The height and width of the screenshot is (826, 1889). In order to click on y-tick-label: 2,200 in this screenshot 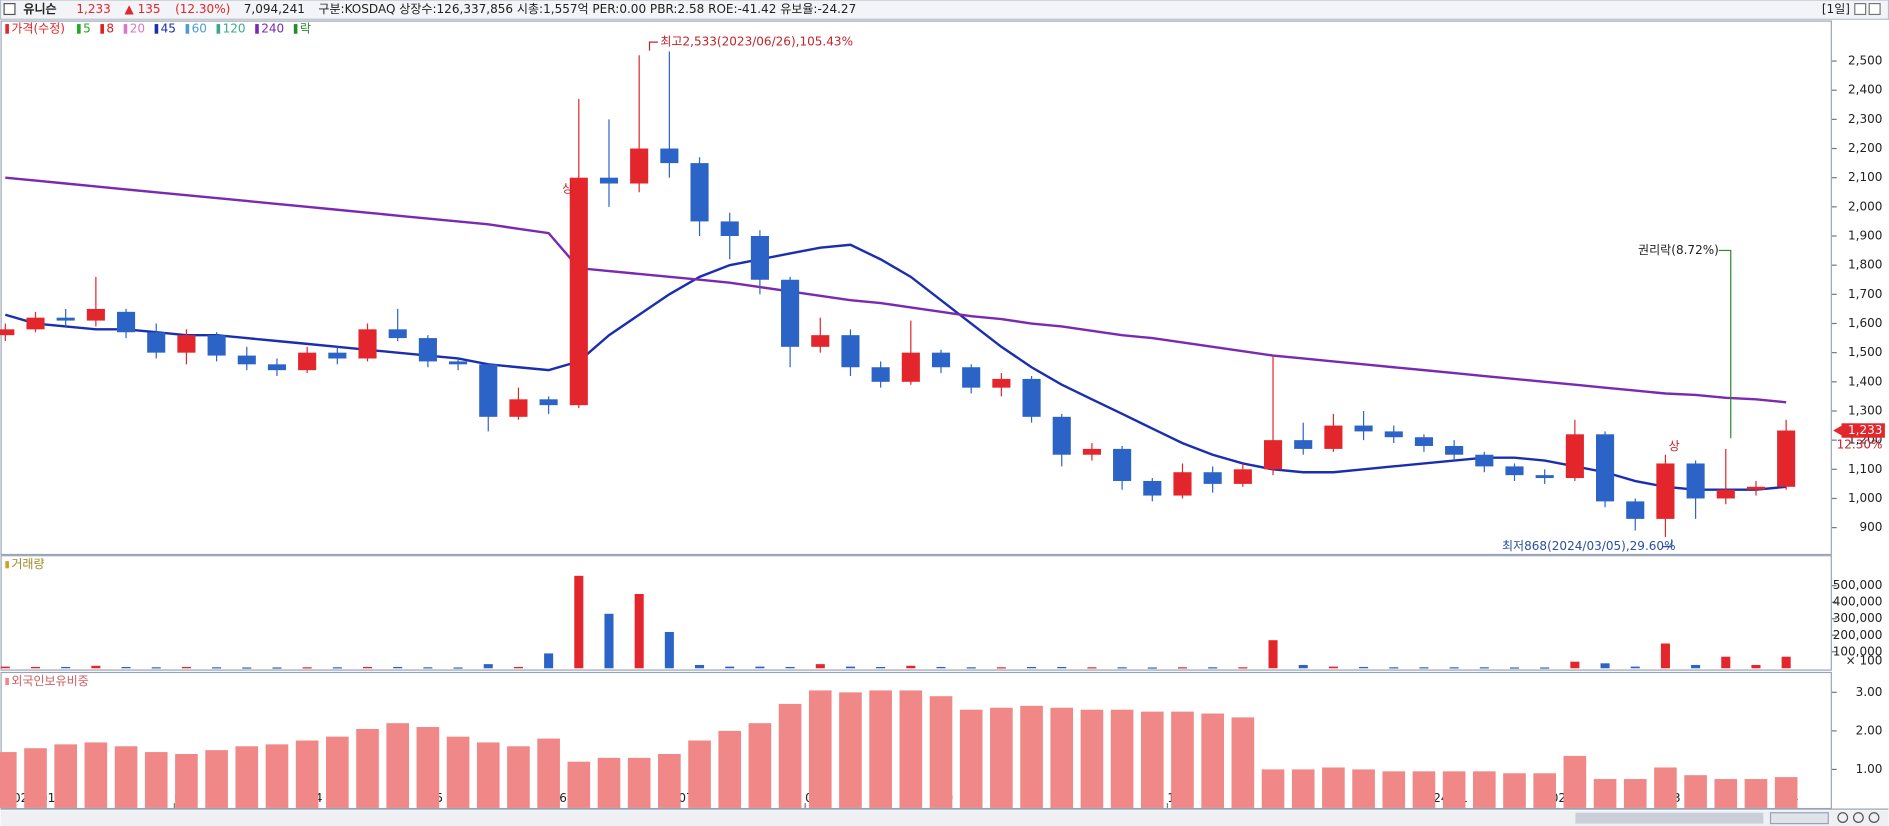, I will do `click(1865, 148)`.